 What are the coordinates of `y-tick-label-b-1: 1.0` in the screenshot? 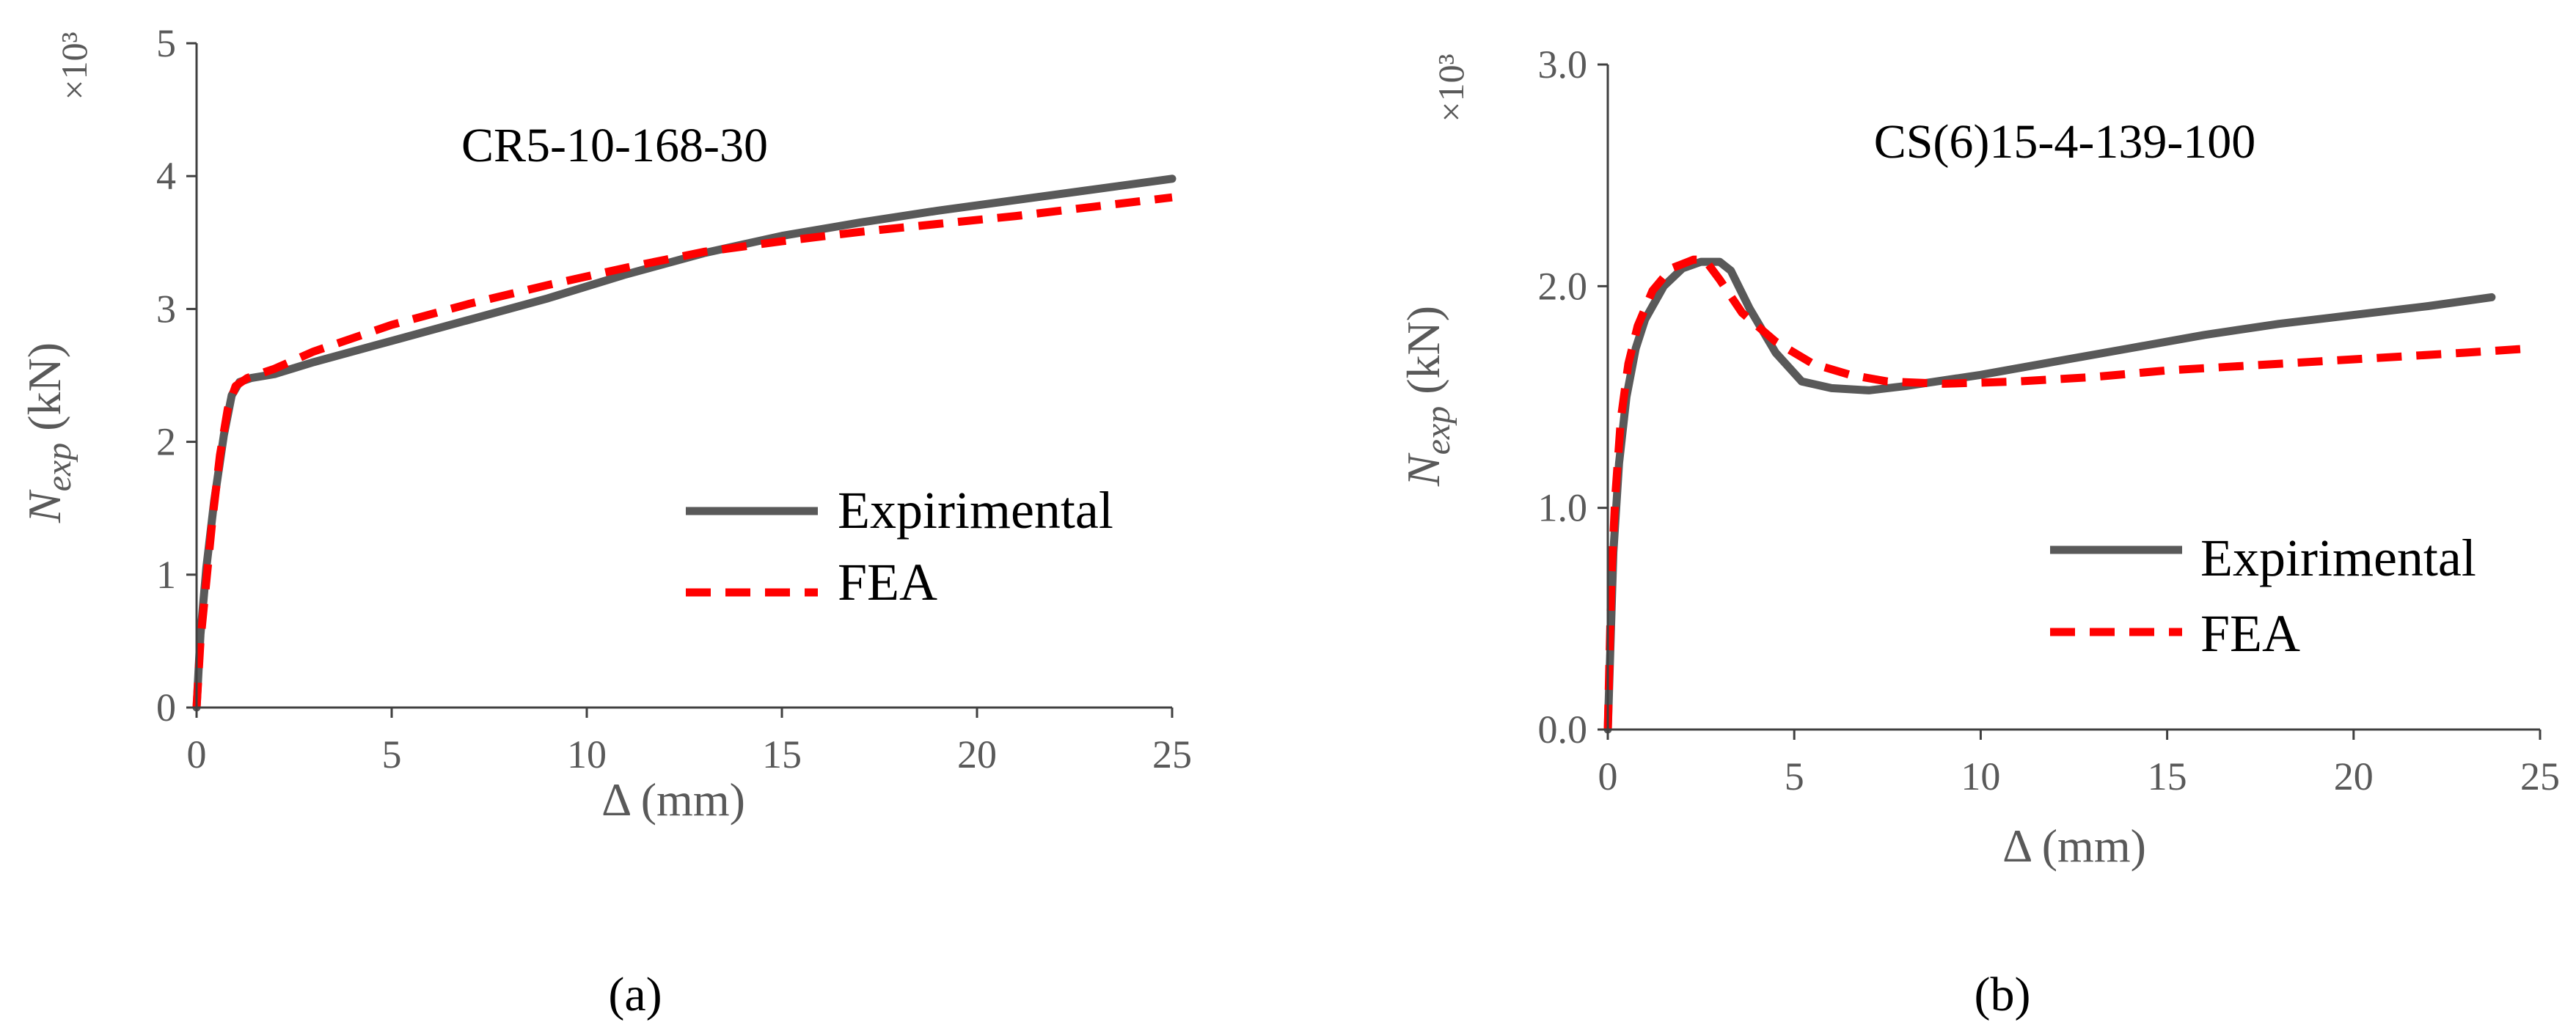 It's located at (1563, 508).